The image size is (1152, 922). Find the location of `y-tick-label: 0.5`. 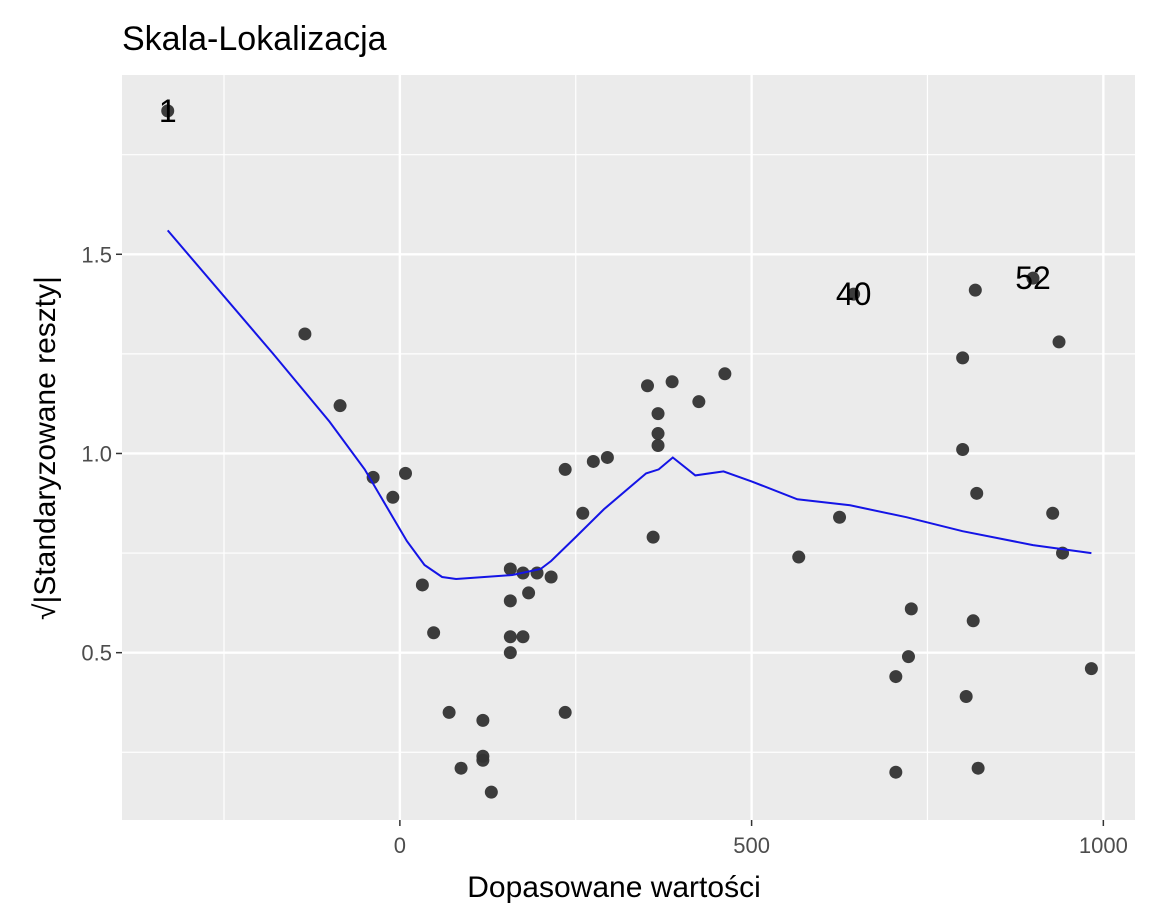

y-tick-label: 0.5 is located at coordinates (96, 653).